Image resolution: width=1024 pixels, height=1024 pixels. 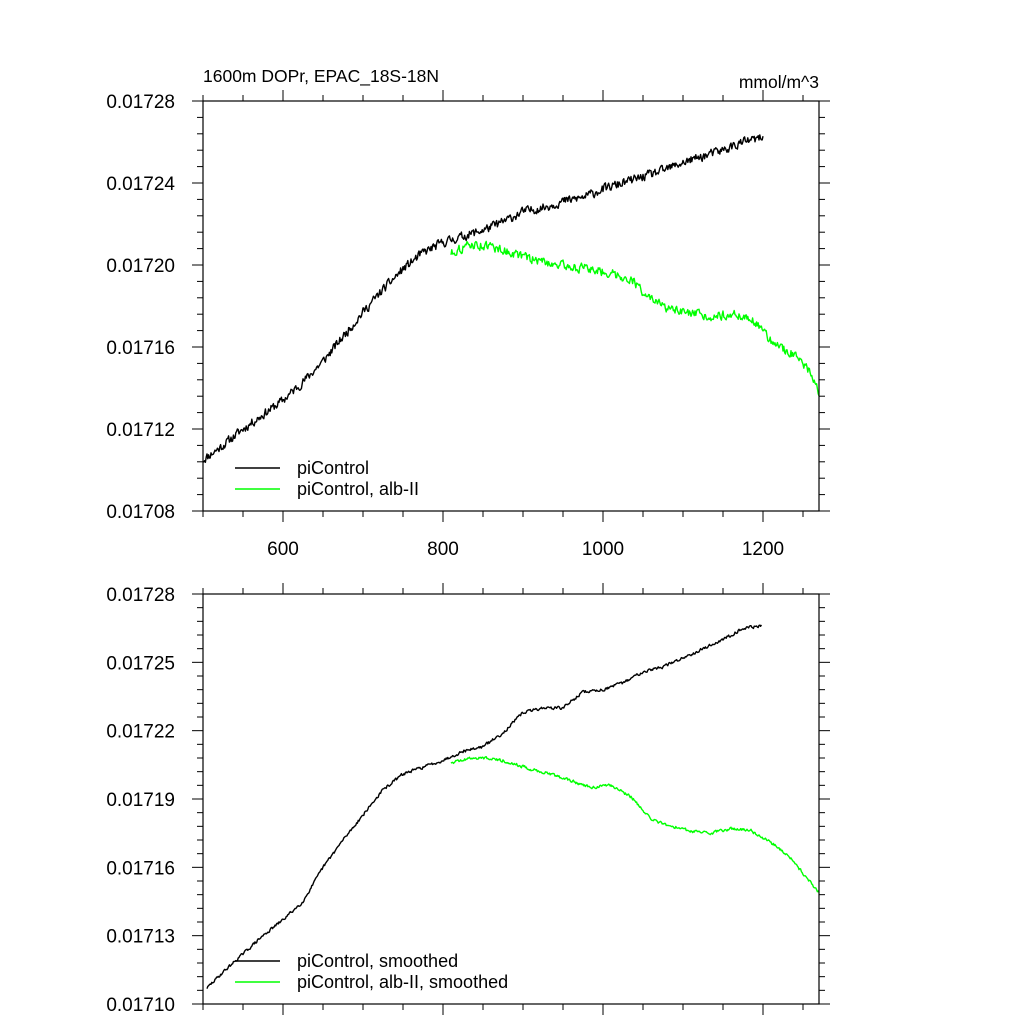 I want to click on y-tick-label: 0.01725, so click(x=140, y=663).